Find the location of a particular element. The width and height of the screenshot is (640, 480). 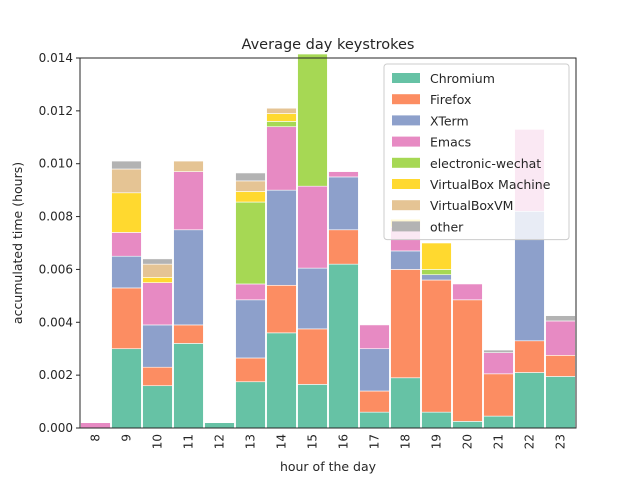

y-tick-label: 0.006 is located at coordinates (56, 269).